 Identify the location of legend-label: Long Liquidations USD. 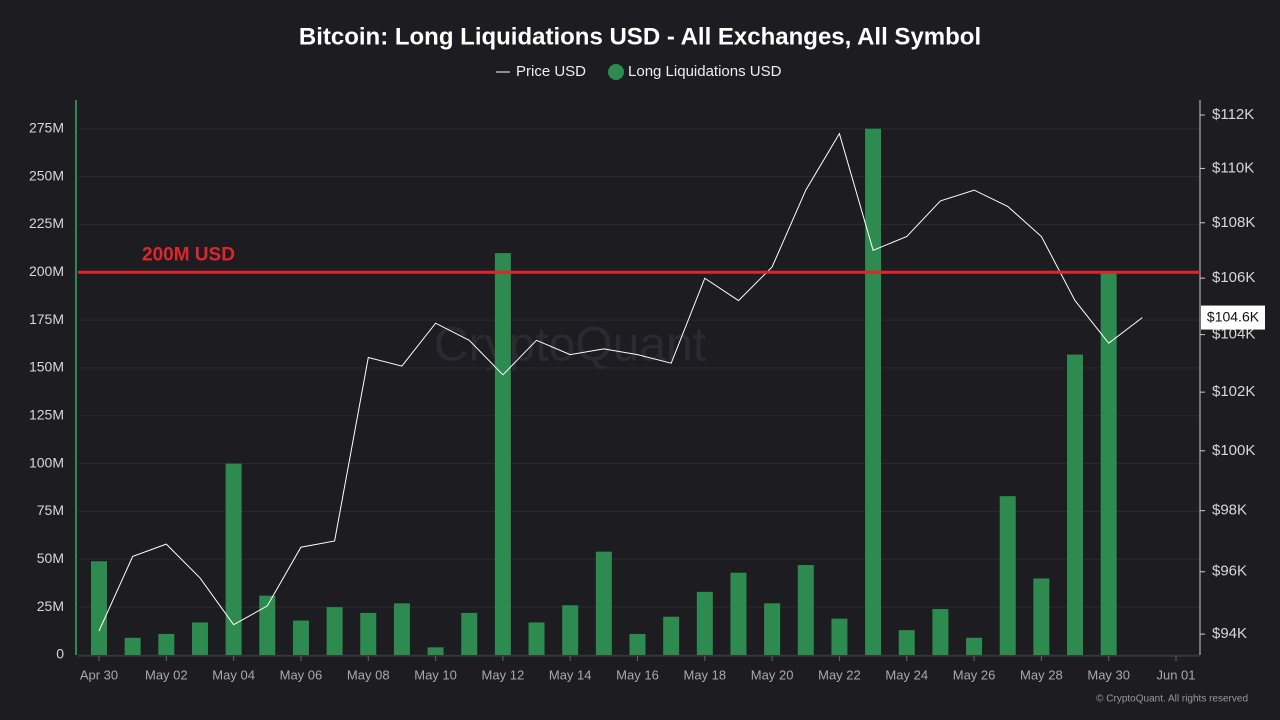
(705, 71).